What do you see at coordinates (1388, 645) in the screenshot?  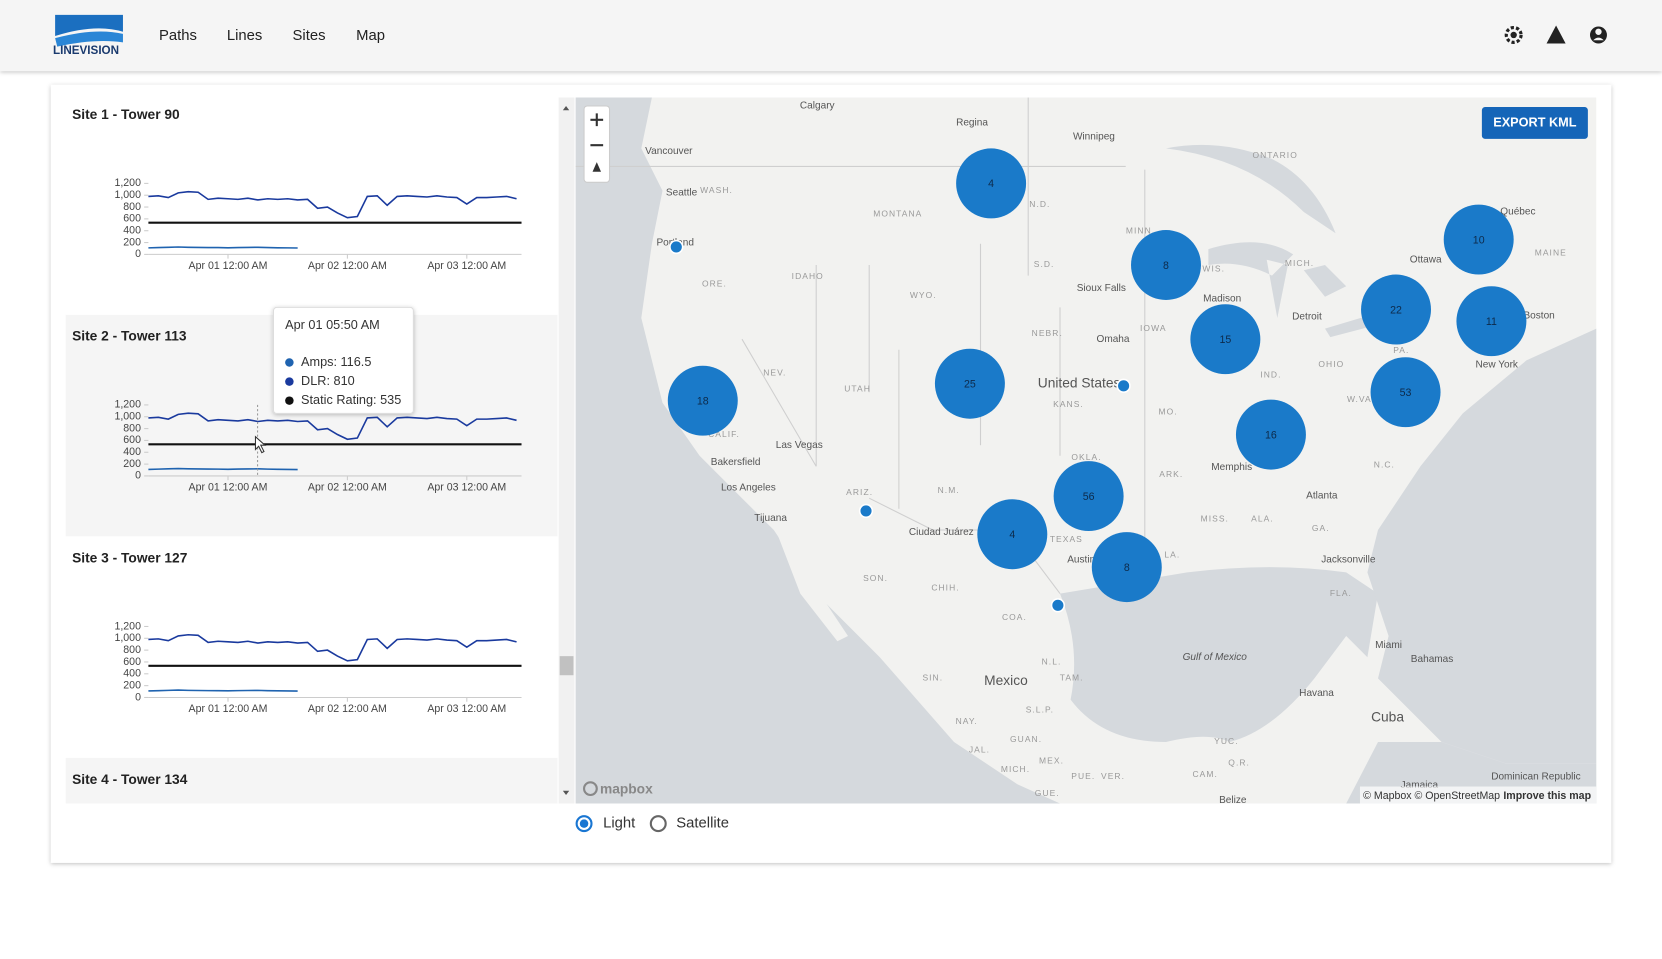 I see `map-label: Miami` at bounding box center [1388, 645].